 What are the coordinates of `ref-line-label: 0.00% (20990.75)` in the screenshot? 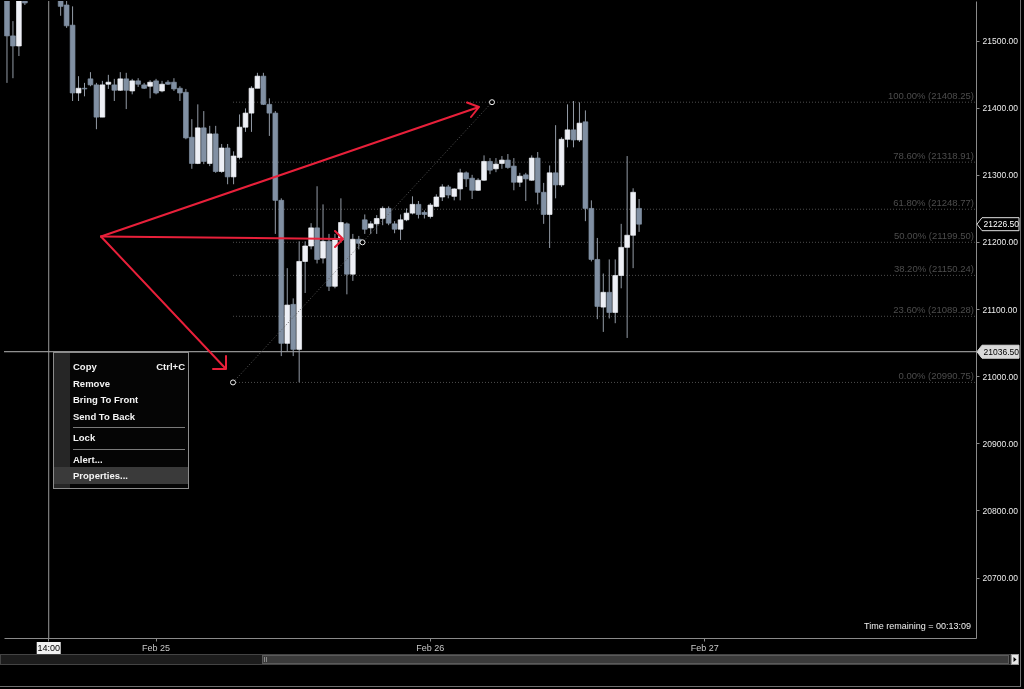 It's located at (936, 376).